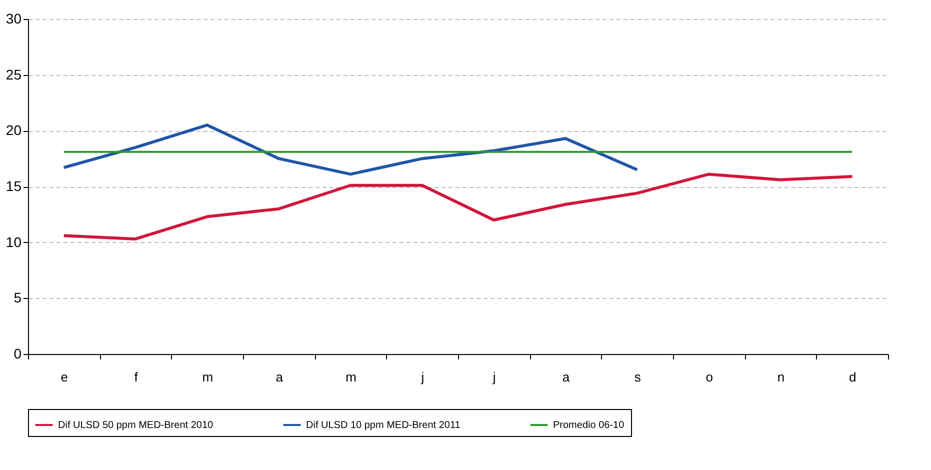 This screenshot has width=931, height=470. Describe the element at coordinates (781, 377) in the screenshot. I see `x-tick-label: n` at that location.